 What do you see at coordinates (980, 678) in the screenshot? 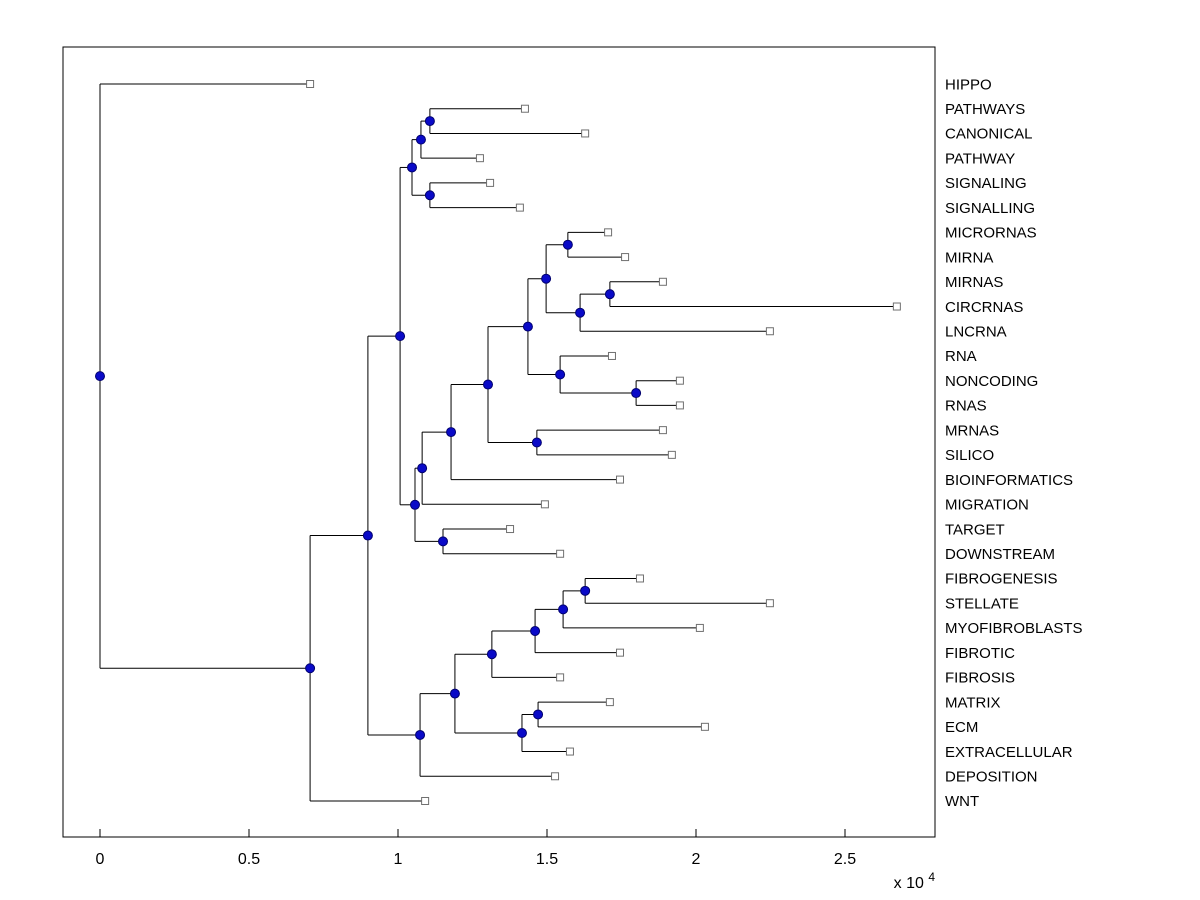
I see `leaf-label: FIBROSIS` at bounding box center [980, 678].